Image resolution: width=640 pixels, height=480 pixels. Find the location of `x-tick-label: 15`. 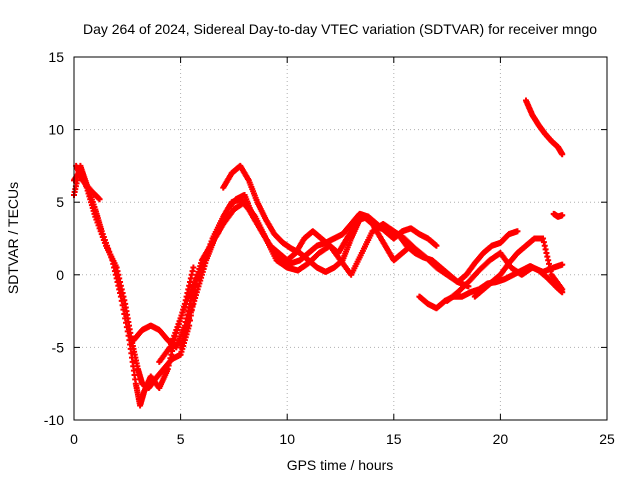

x-tick-label: 15 is located at coordinates (394, 439).